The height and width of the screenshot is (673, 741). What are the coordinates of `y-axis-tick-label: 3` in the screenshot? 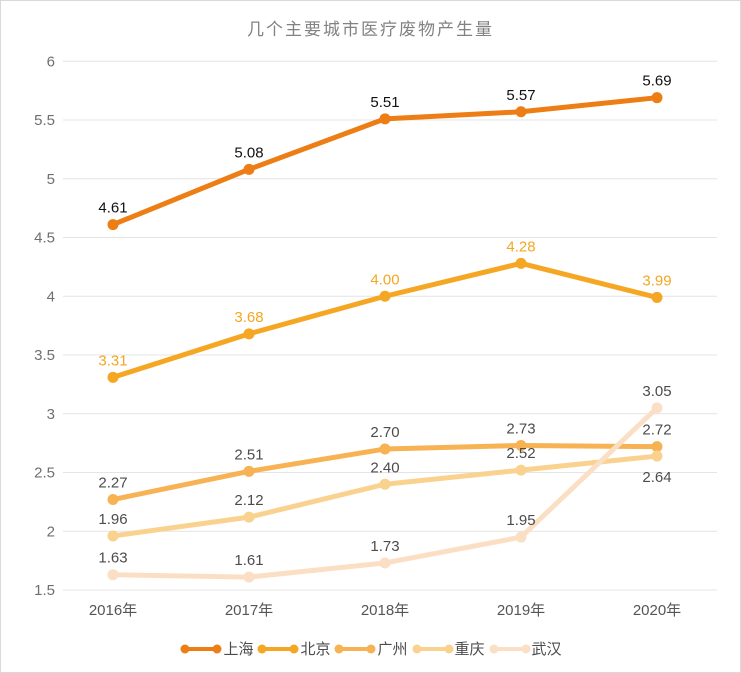 It's located at (51, 414).